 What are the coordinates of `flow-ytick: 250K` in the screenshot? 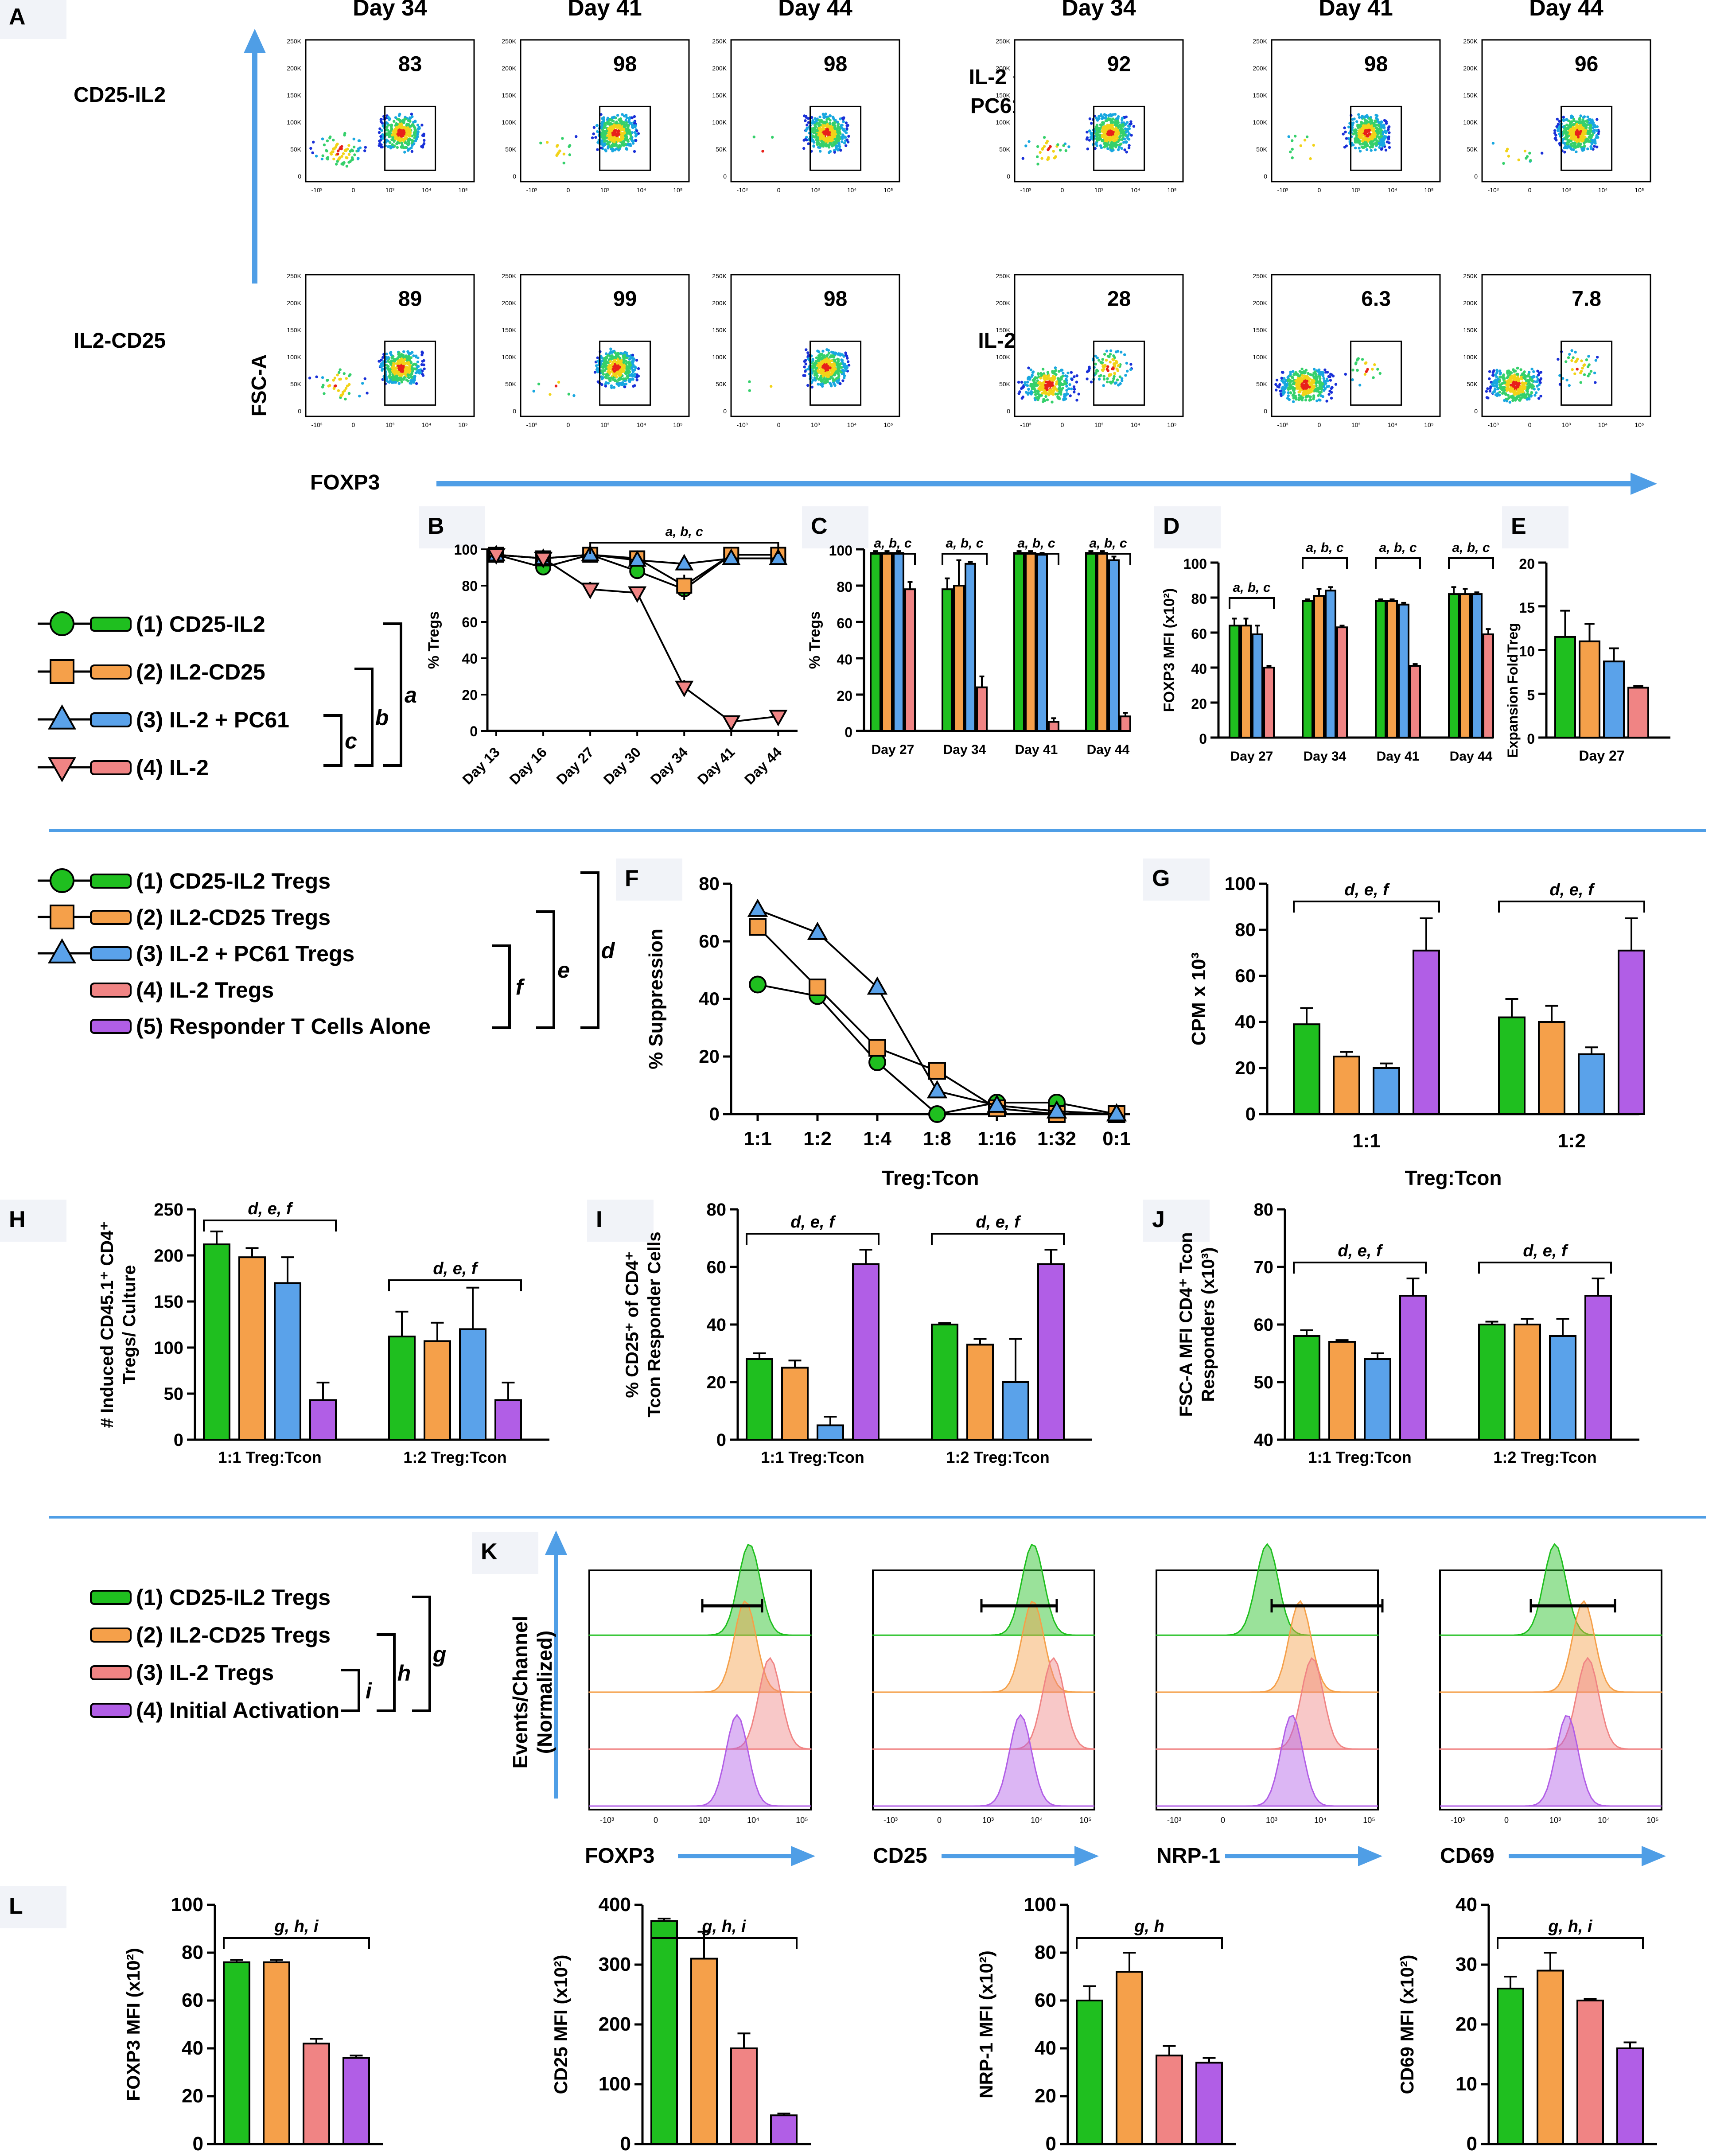 It's located at (1470, 42).